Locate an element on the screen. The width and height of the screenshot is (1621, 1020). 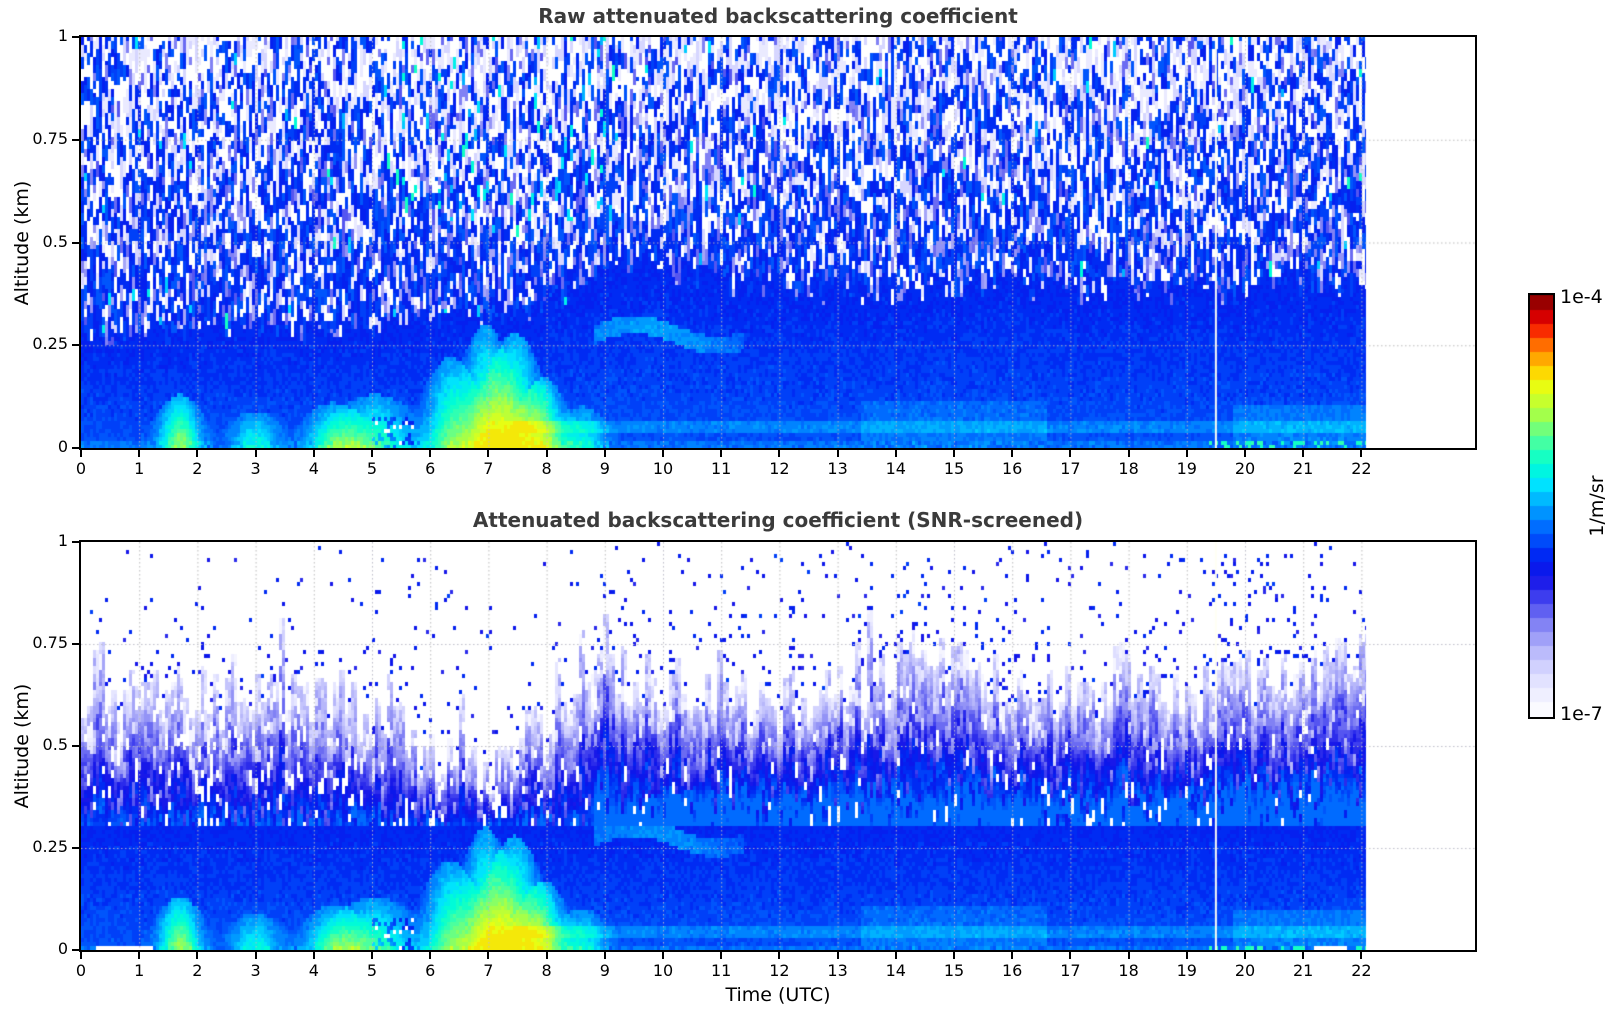
x-tick-label: 6 is located at coordinates (430, 970).